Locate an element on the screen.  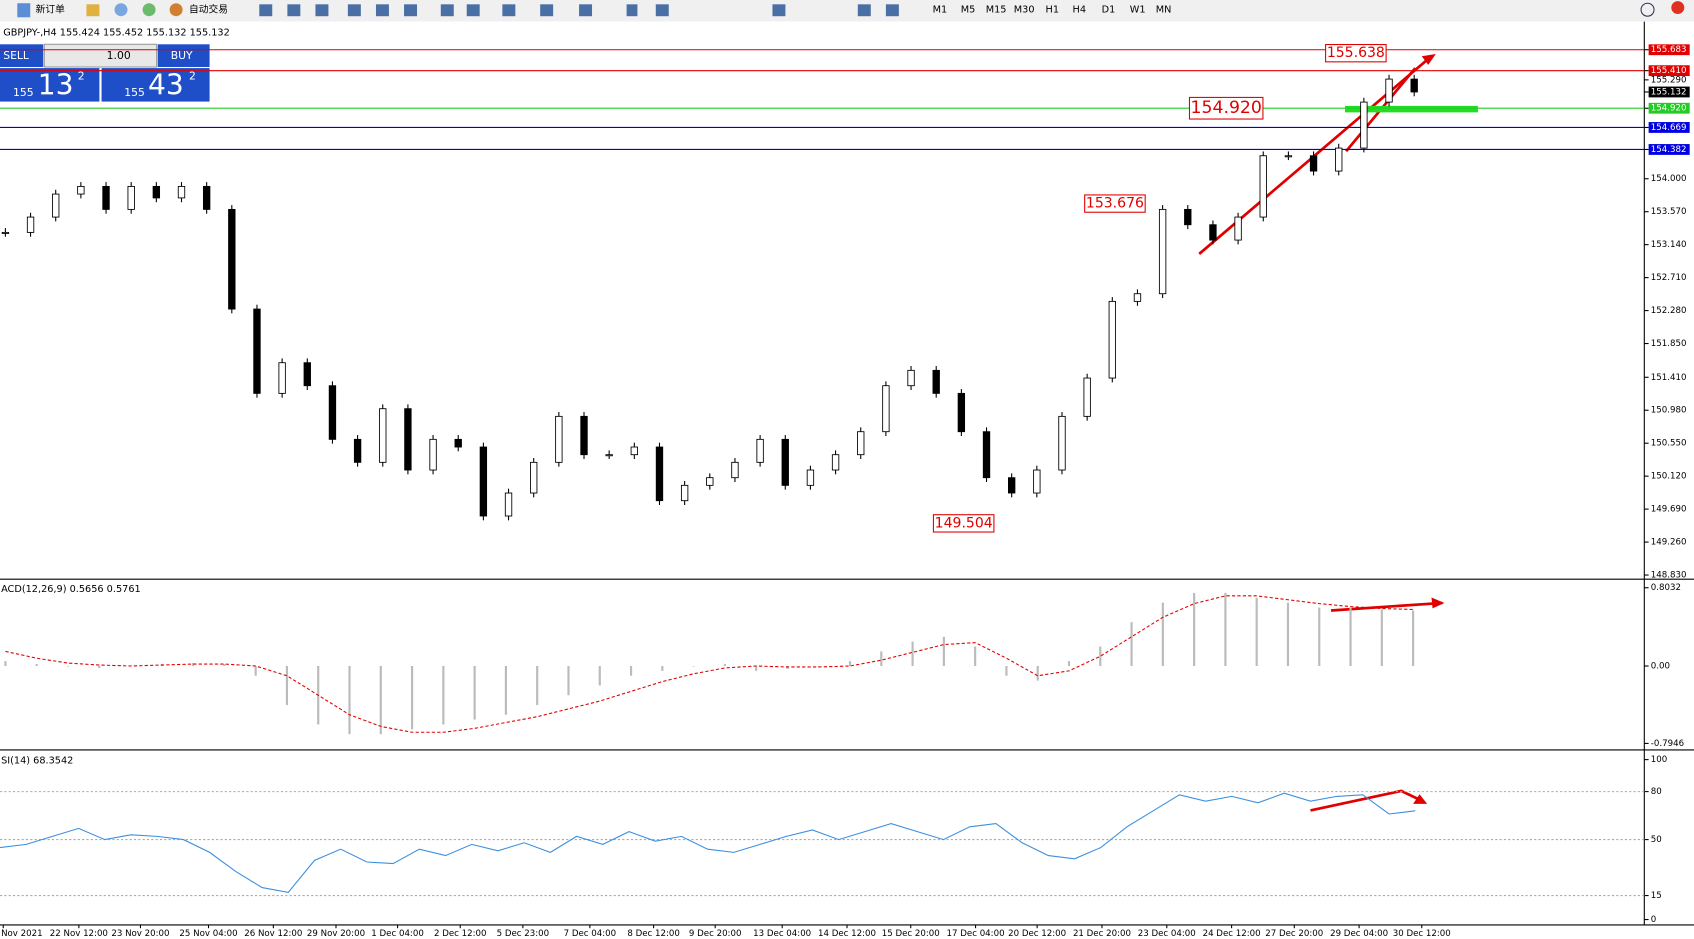
y-tick-label: 154.669 is located at coordinates (1669, 128).